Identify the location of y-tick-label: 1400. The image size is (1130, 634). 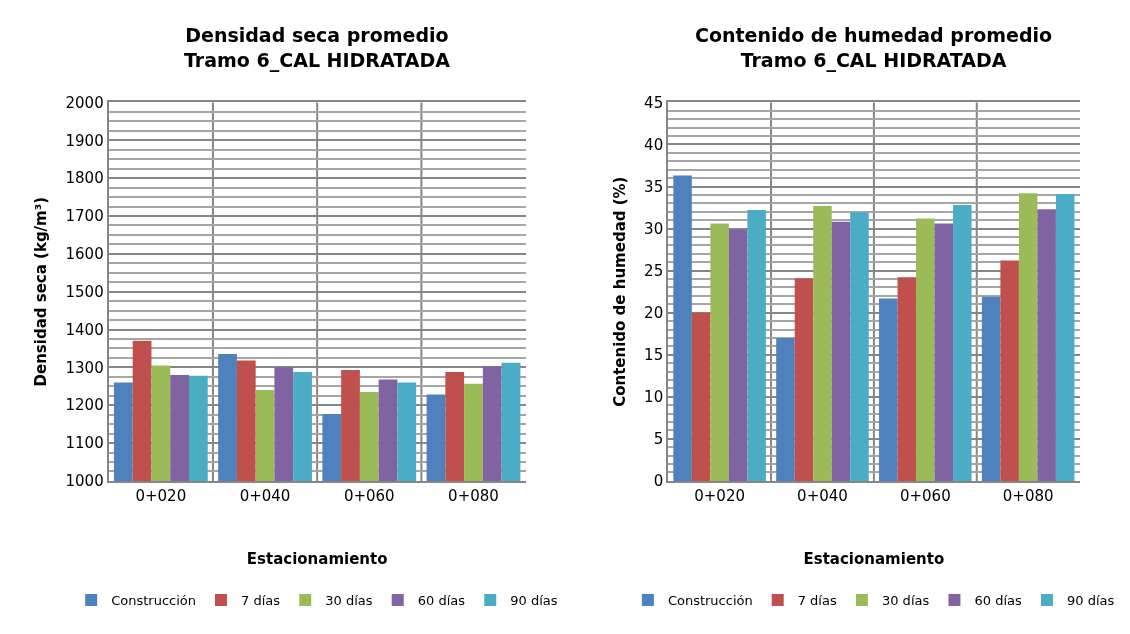
(84, 329).